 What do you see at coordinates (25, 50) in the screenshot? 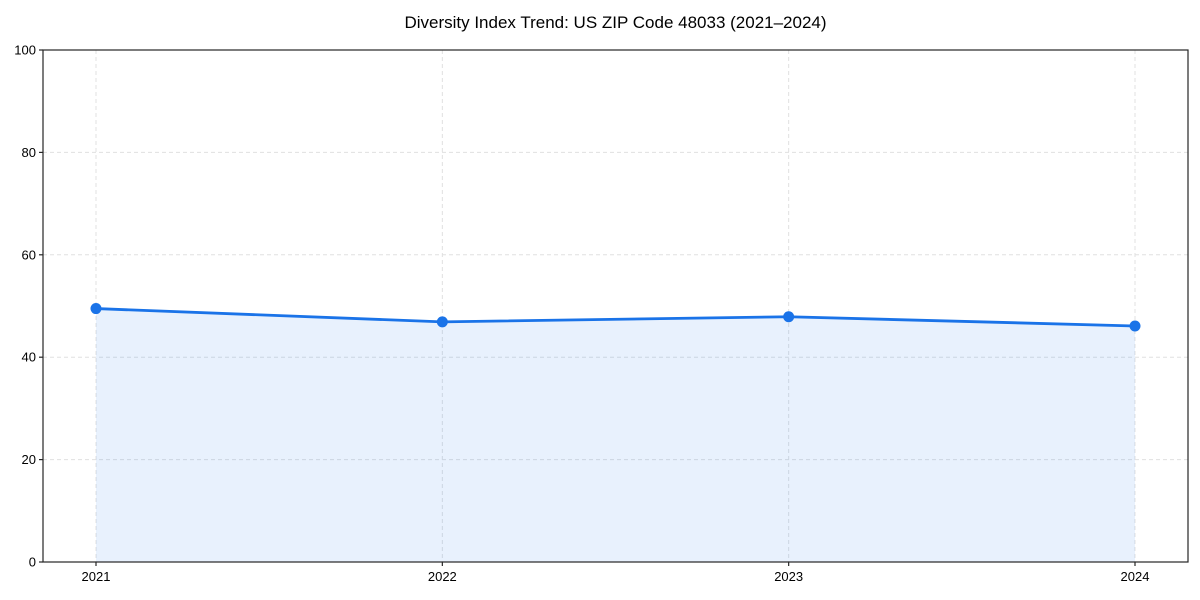
I see `y-tick-label: 100` at bounding box center [25, 50].